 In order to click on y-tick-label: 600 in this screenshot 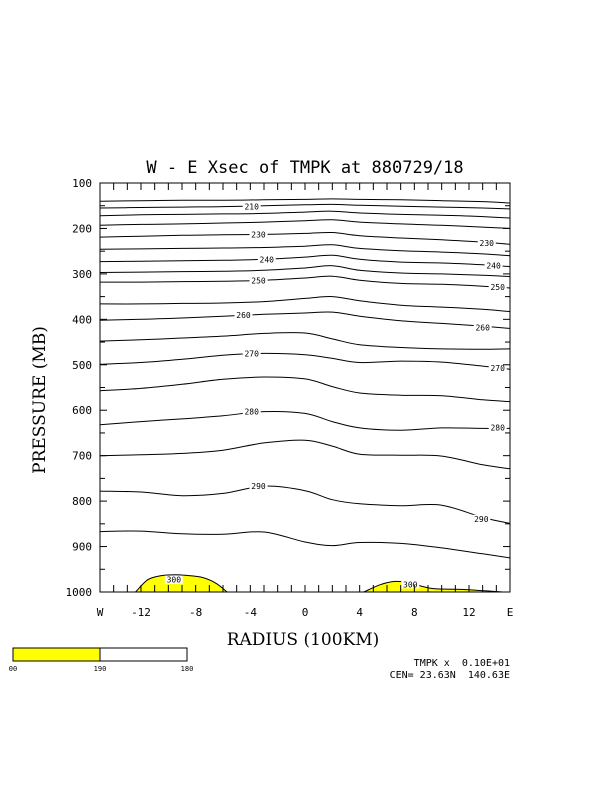, I will do `click(82, 410)`.